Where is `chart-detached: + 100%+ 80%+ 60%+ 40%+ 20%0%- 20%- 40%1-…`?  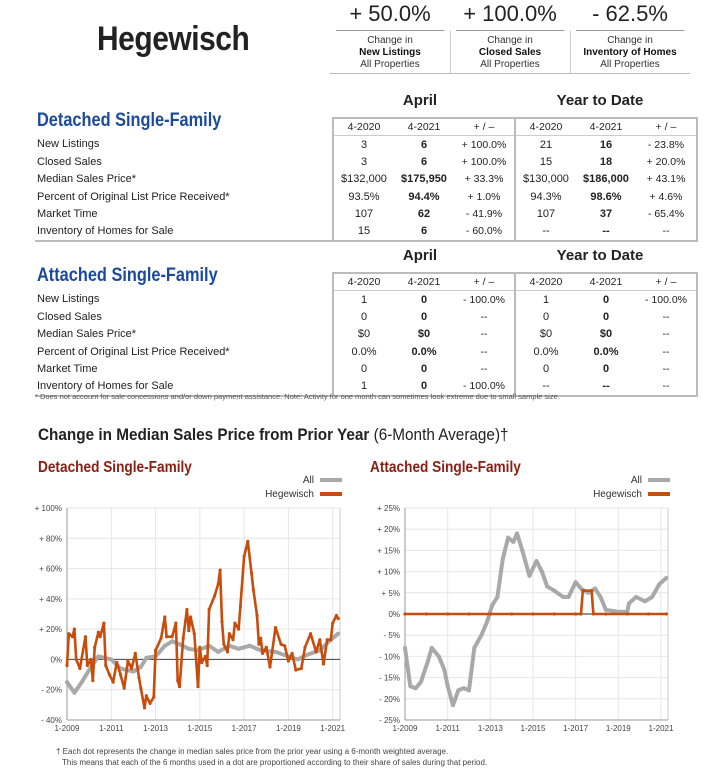 chart-detached: + 100%+ 80%+ 60%+ 40%+ 20%0%- 20%- 40%1-… is located at coordinates (190, 618).